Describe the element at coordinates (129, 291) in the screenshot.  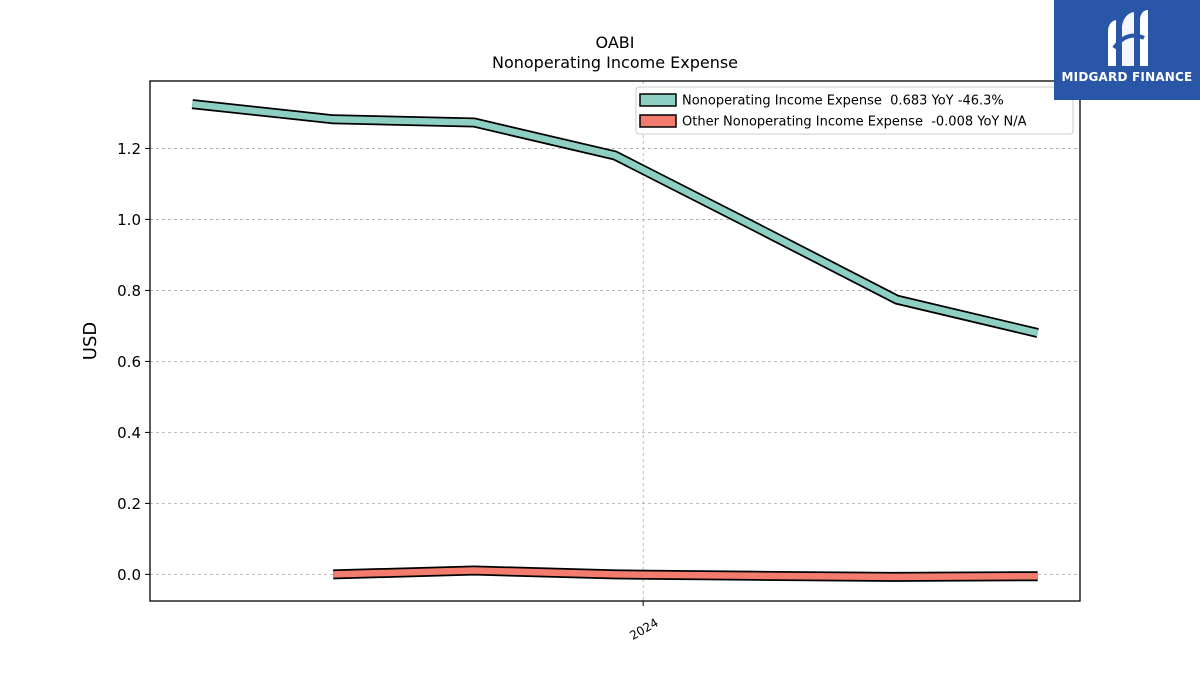
I see `y-tick-label: 0.8` at that location.